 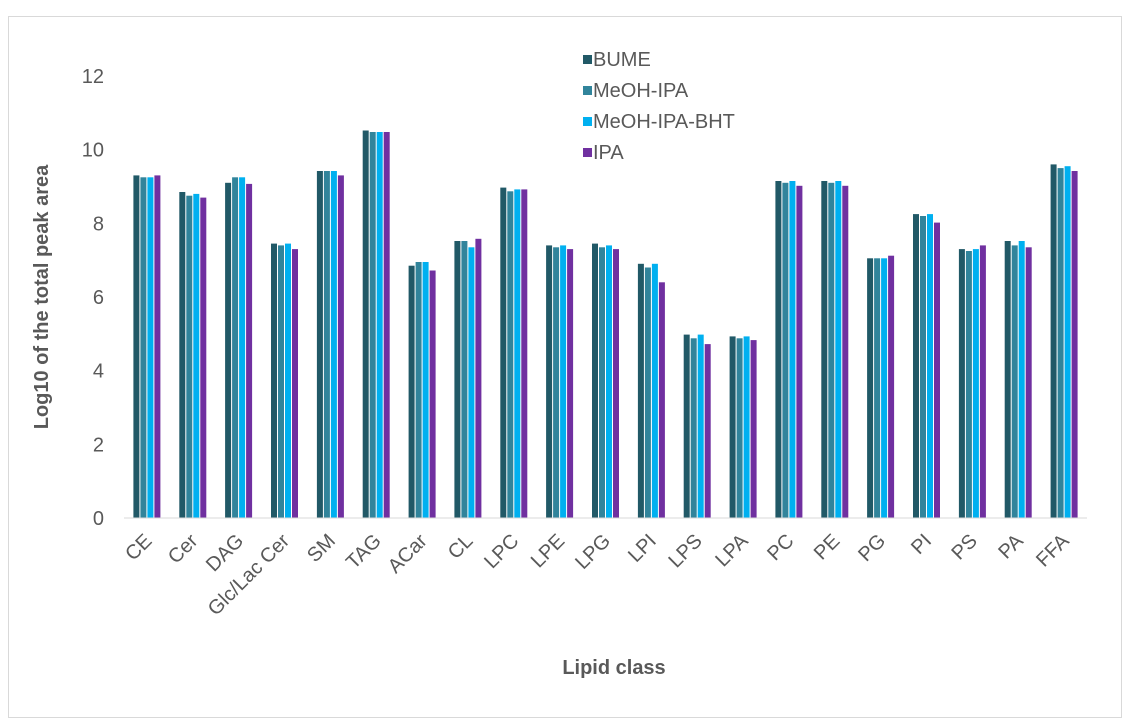 I want to click on bar-meoh-ipa-ce, so click(x=143, y=348).